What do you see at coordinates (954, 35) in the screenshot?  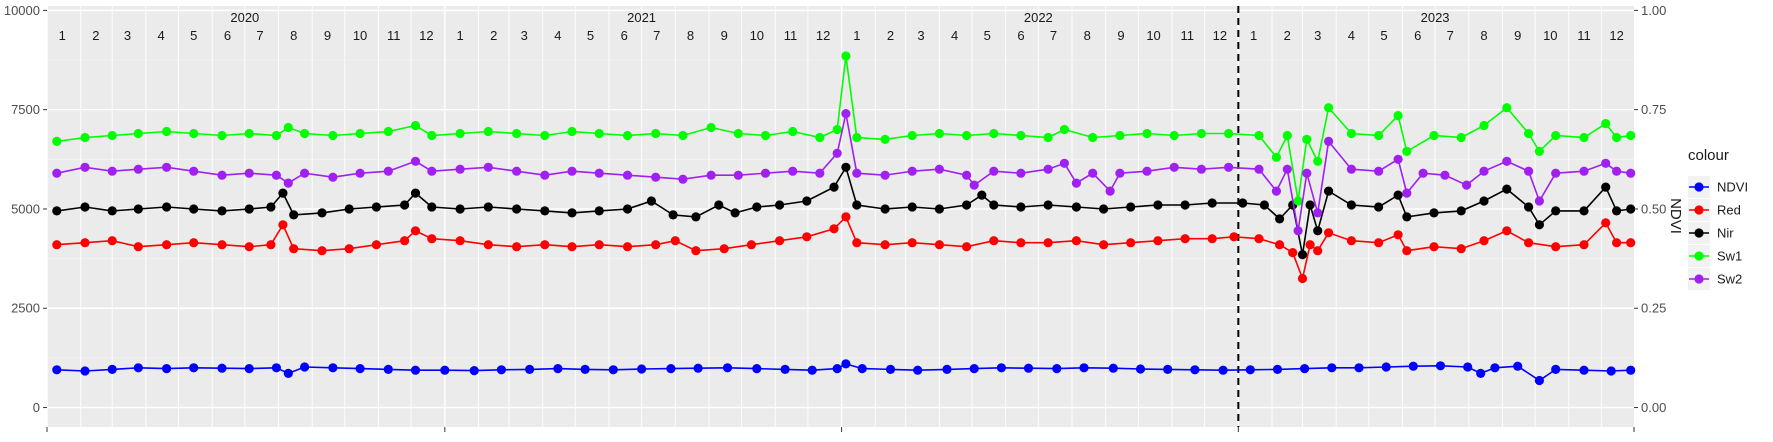 I see `month-label: 4` at bounding box center [954, 35].